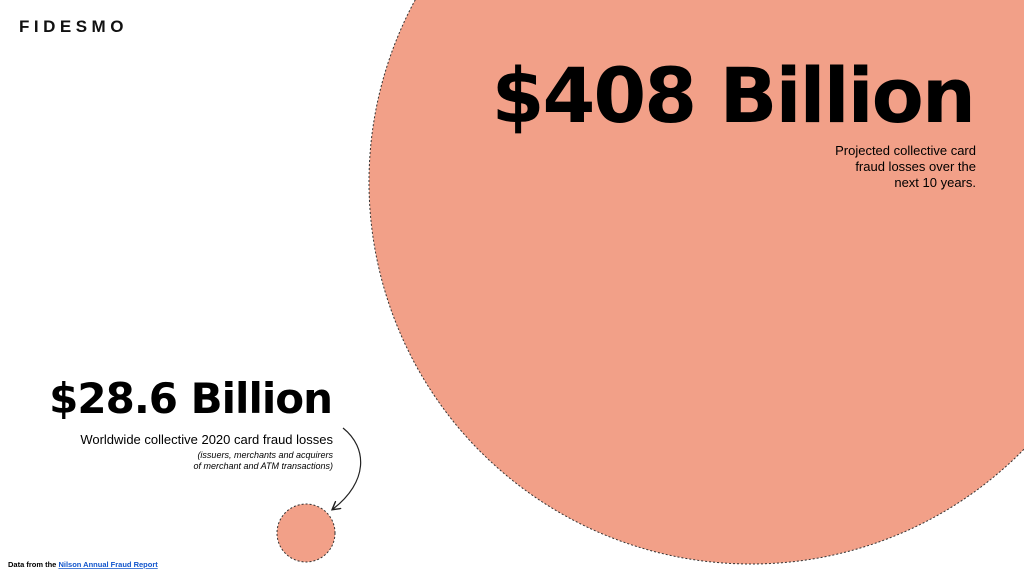 Image resolution: width=1024 pixels, height=576 pixels. What do you see at coordinates (935, 182) in the screenshot?
I see `big-desc: next 10 years.` at bounding box center [935, 182].